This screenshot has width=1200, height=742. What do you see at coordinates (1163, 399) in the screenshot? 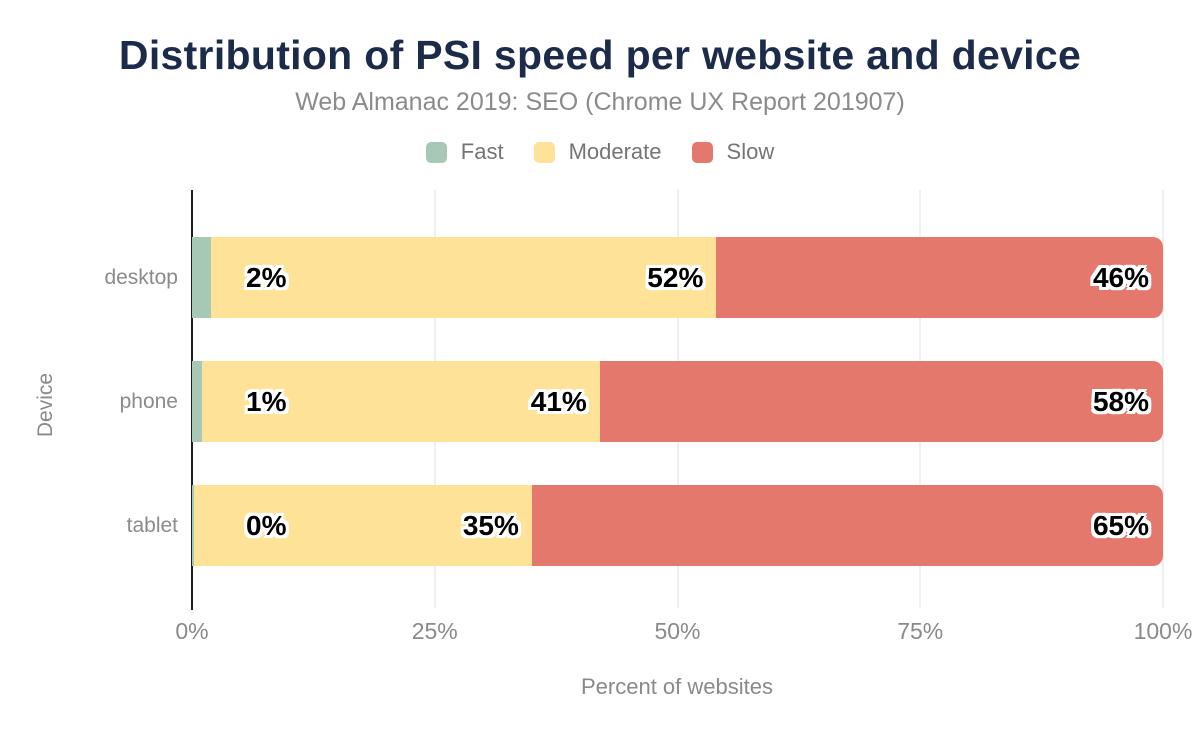
I see `gridline-100%` at bounding box center [1163, 399].